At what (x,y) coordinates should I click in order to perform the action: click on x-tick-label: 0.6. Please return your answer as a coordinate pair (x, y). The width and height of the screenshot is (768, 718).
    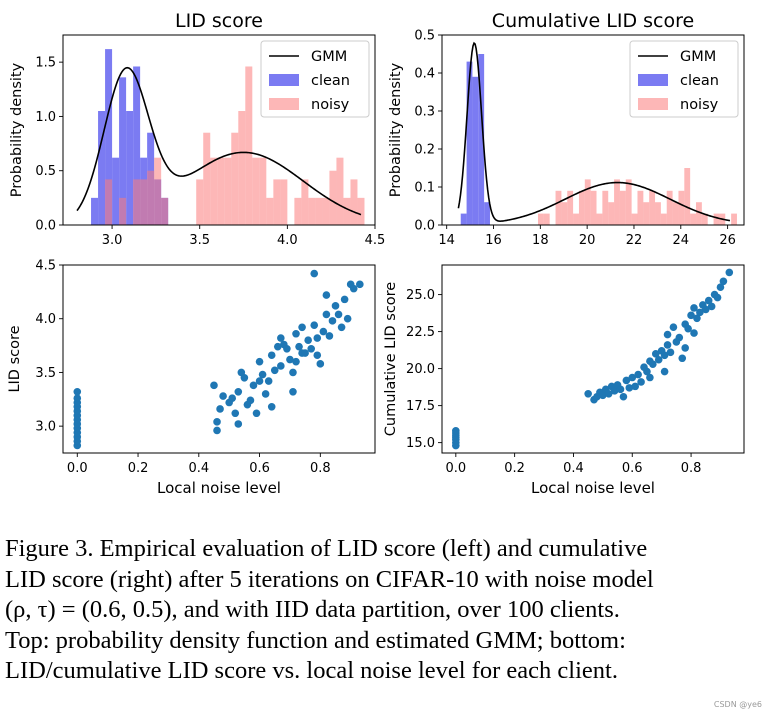
    Looking at the image, I should click on (259, 468).